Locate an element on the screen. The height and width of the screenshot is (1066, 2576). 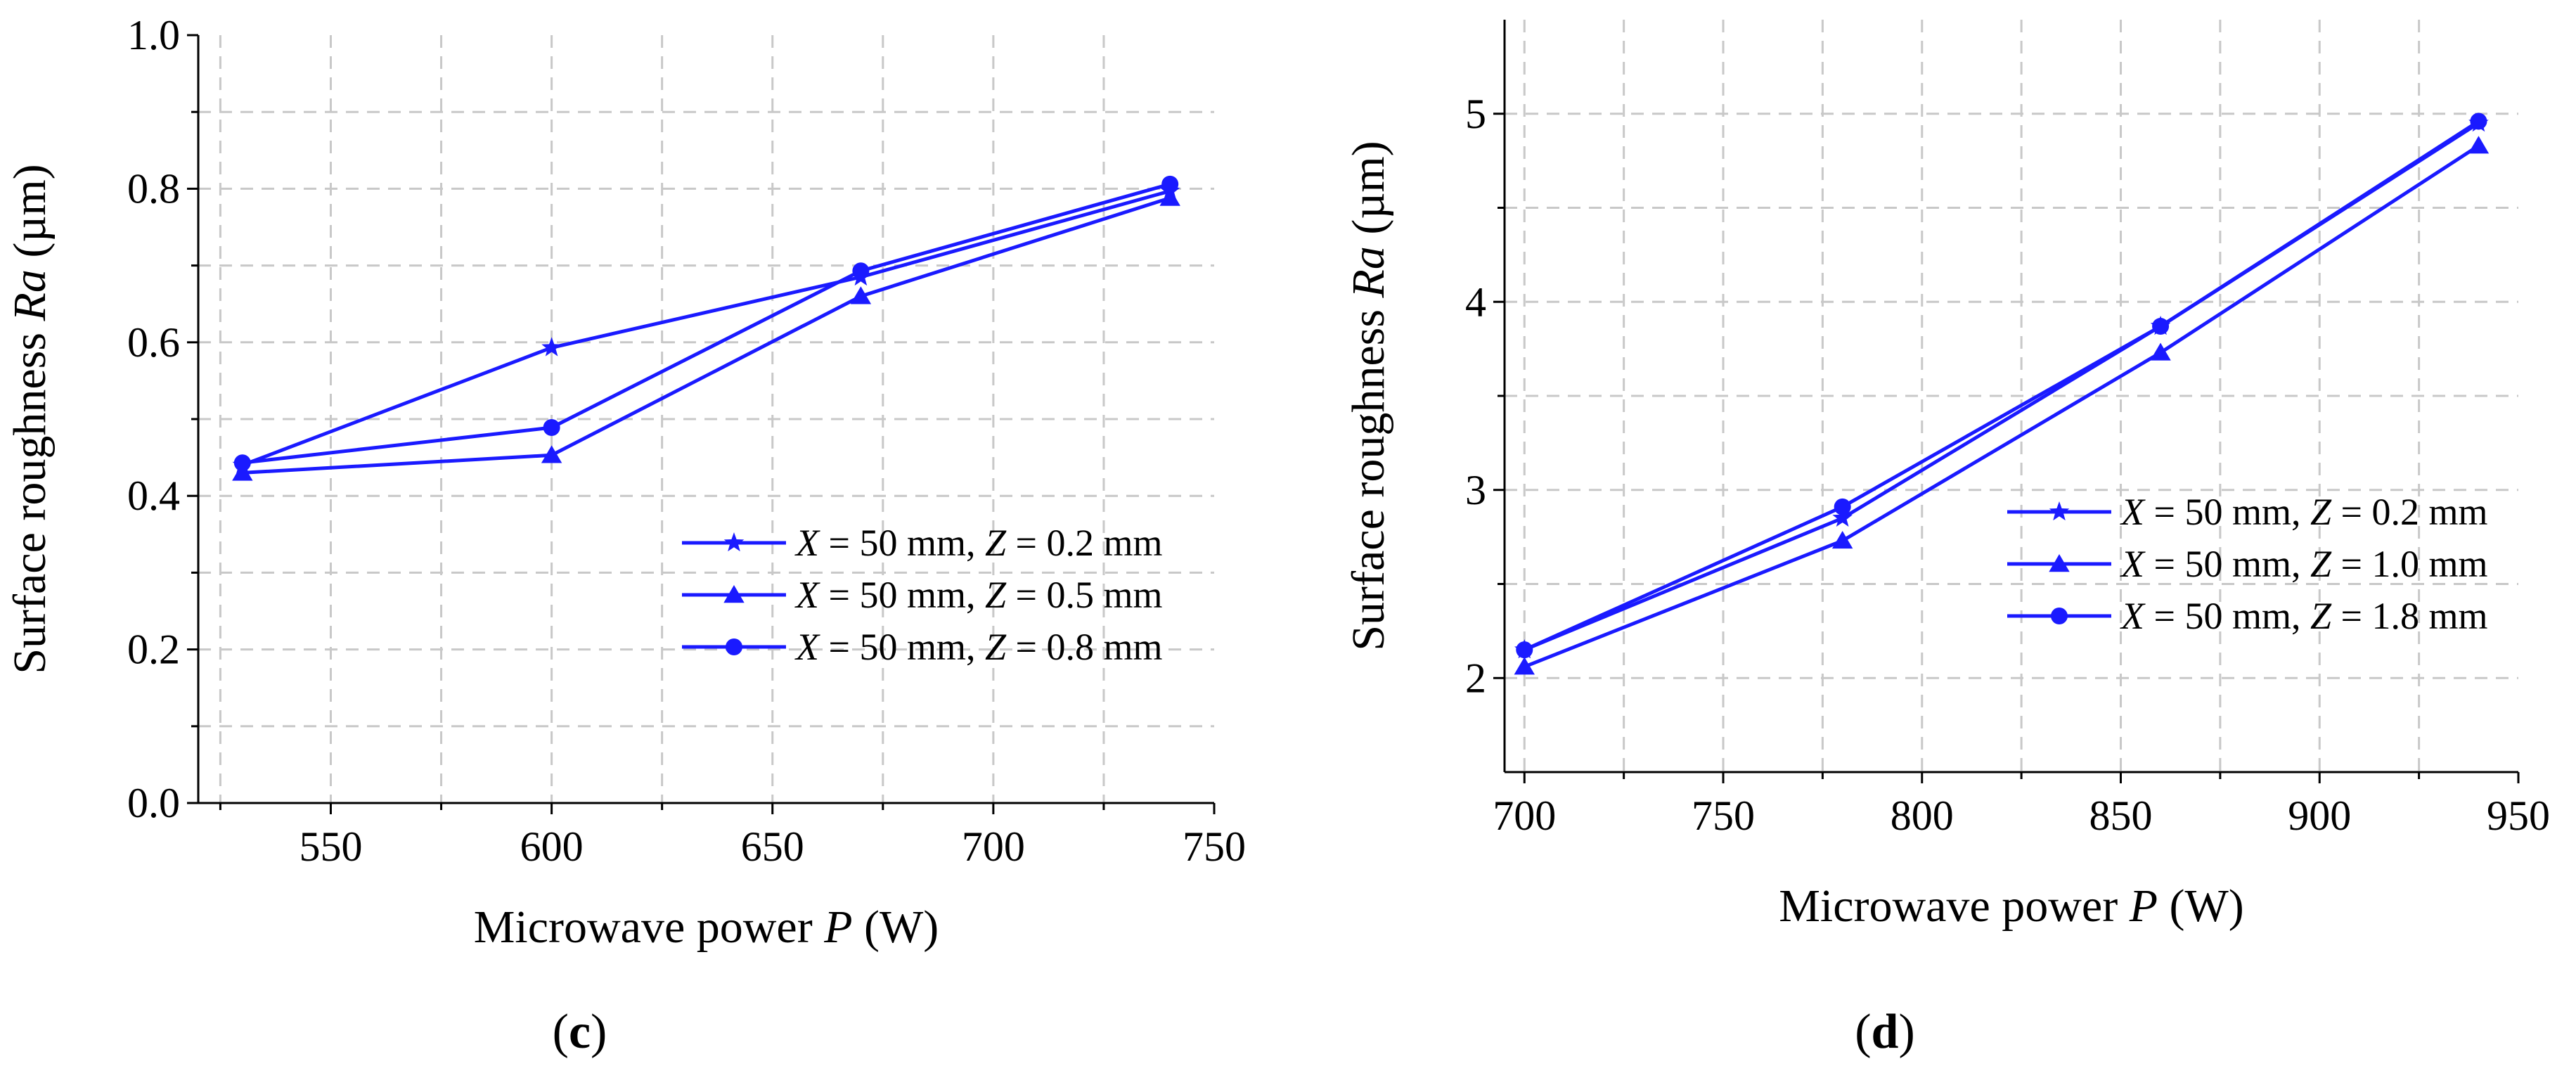
x-tick-label: 650 is located at coordinates (772, 846).